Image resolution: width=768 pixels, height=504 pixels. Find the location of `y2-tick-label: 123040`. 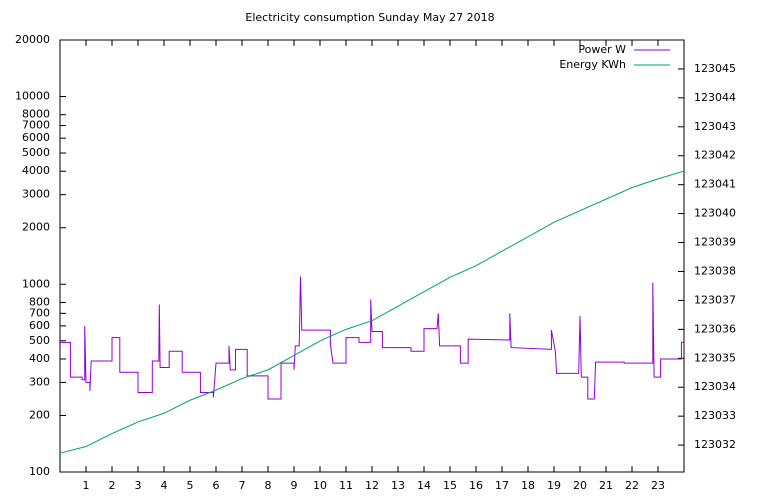

y2-tick-label: 123040 is located at coordinates (715, 213).